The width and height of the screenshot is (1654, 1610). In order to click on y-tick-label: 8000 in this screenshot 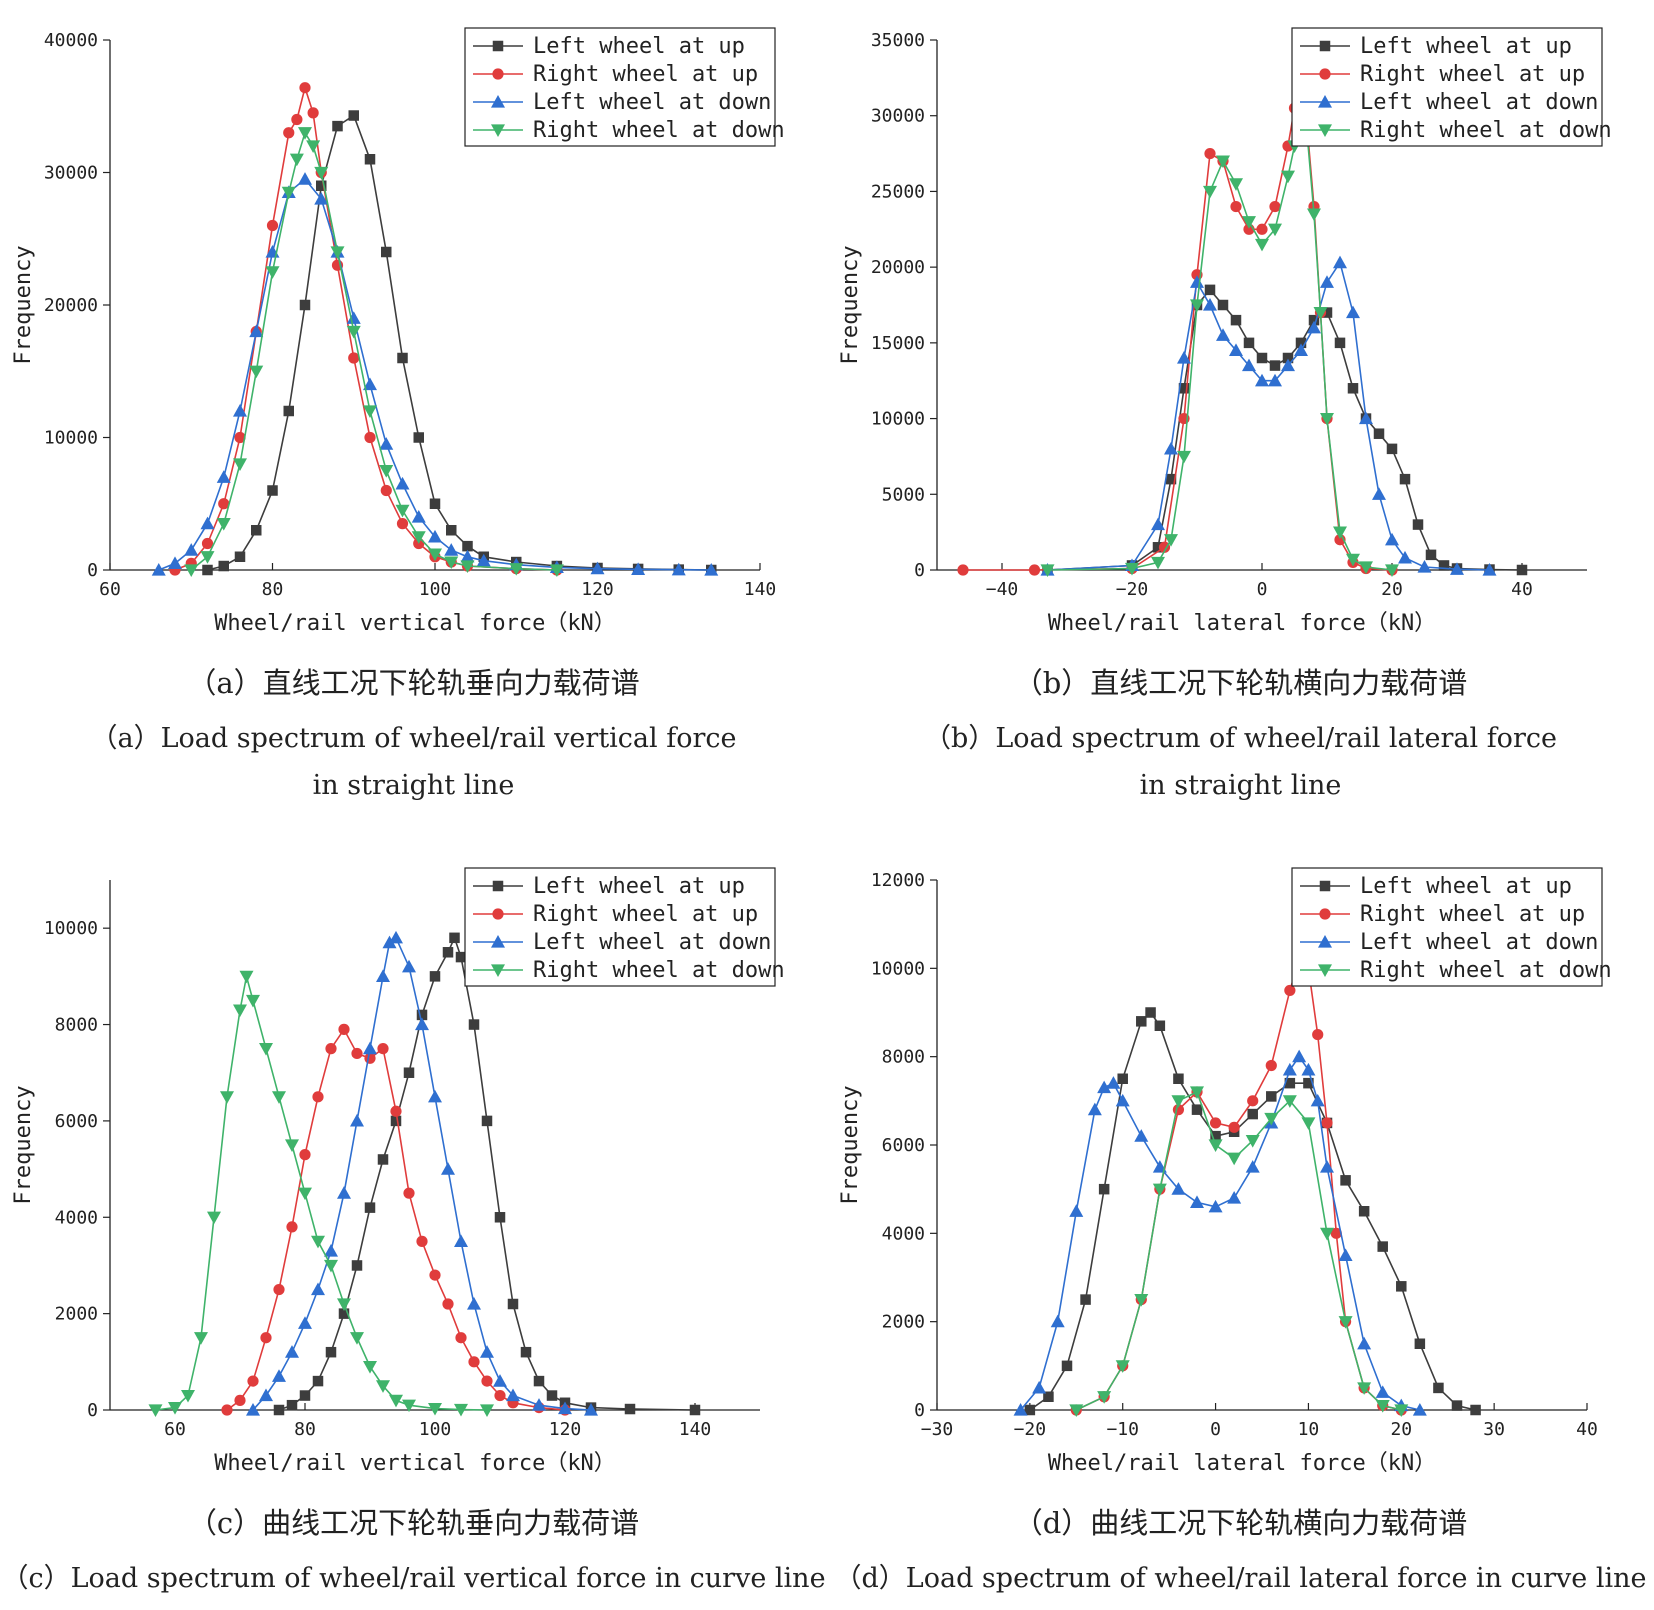, I will do `click(903, 1057)`.